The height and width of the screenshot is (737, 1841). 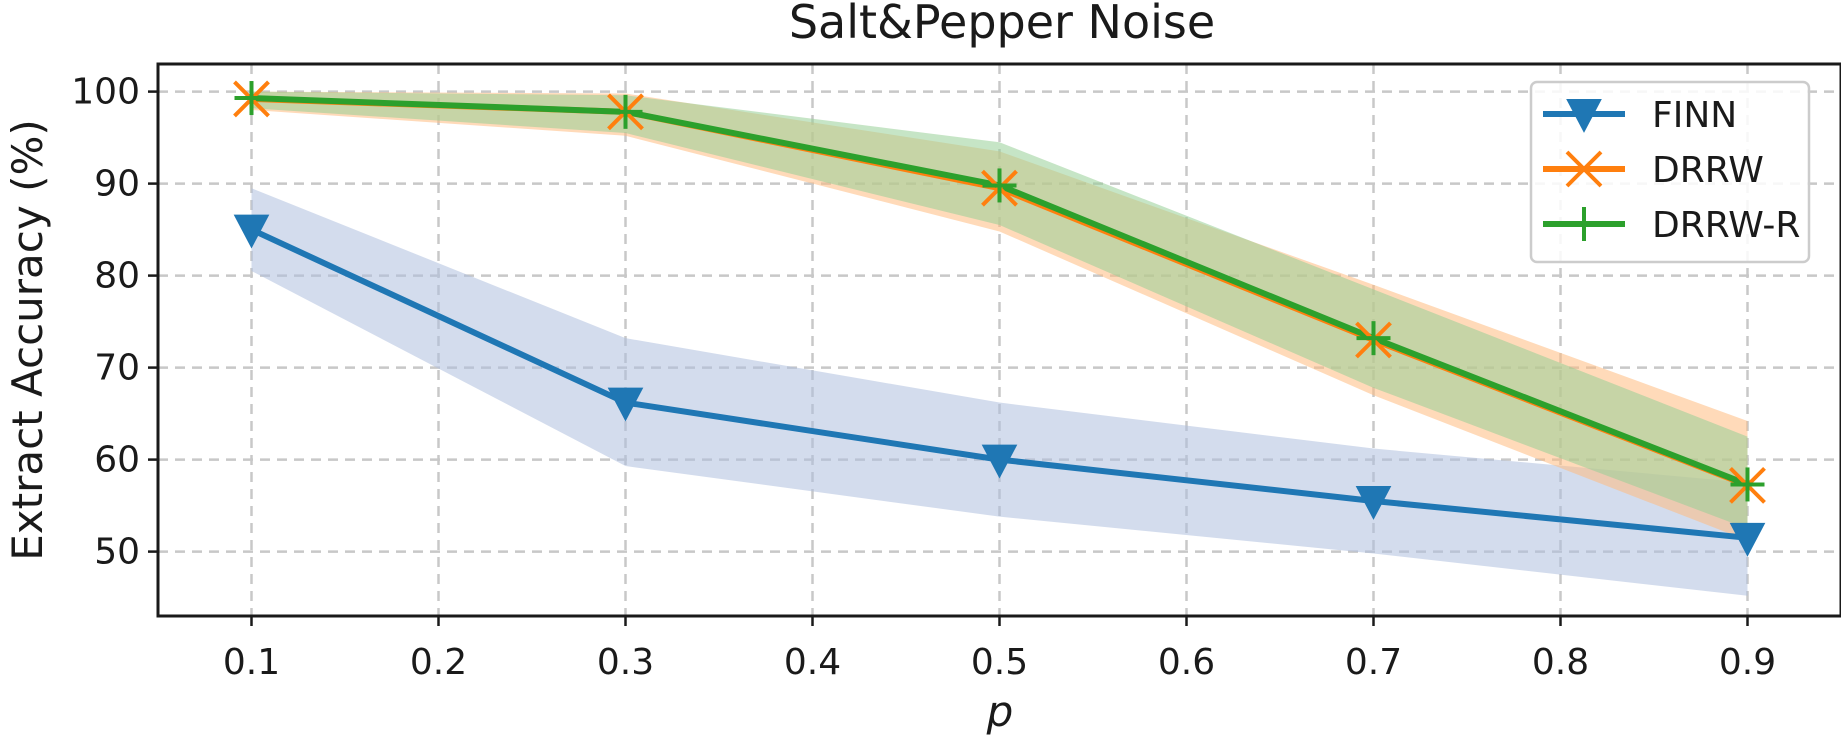 What do you see at coordinates (1002, 24) in the screenshot?
I see `chart-title: Salt&Pepper Noise` at bounding box center [1002, 24].